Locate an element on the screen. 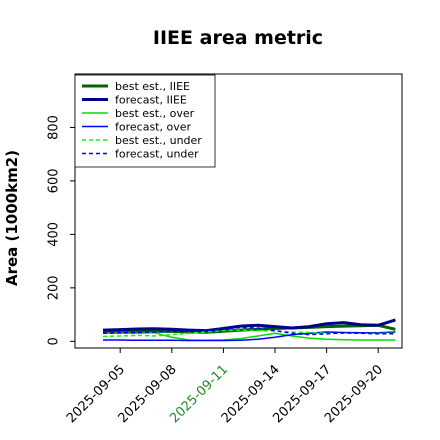 This screenshot has width=440, height=440. chart-title: IIEE area metric is located at coordinates (238, 38).